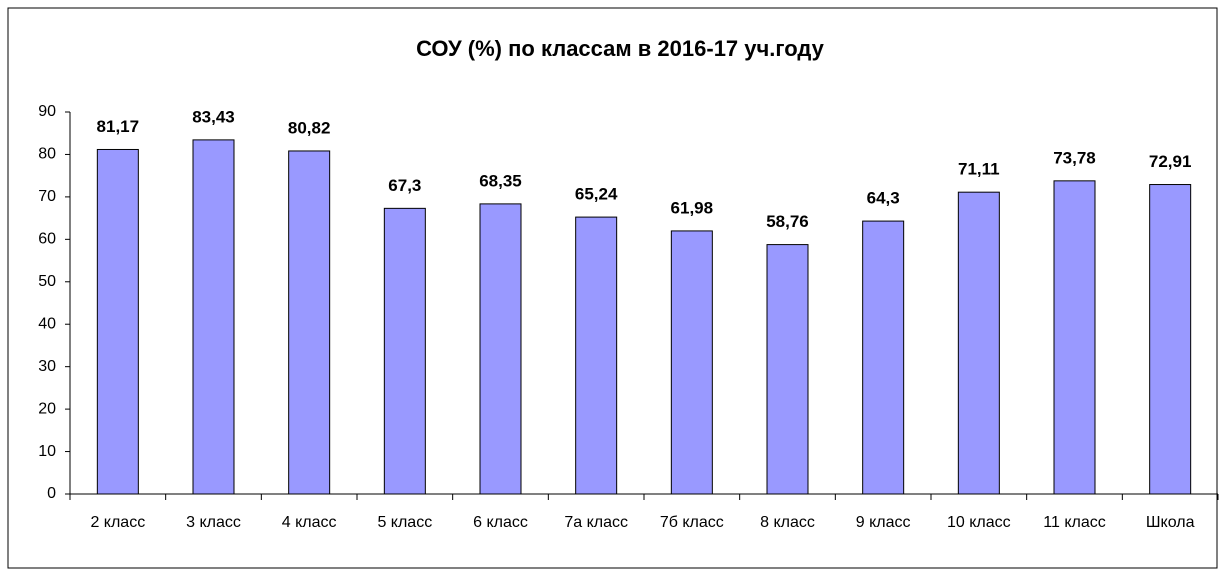 This screenshot has width=1224, height=573. Describe the element at coordinates (500, 522) in the screenshot. I see `x-tick-label: 6 класс` at that location.